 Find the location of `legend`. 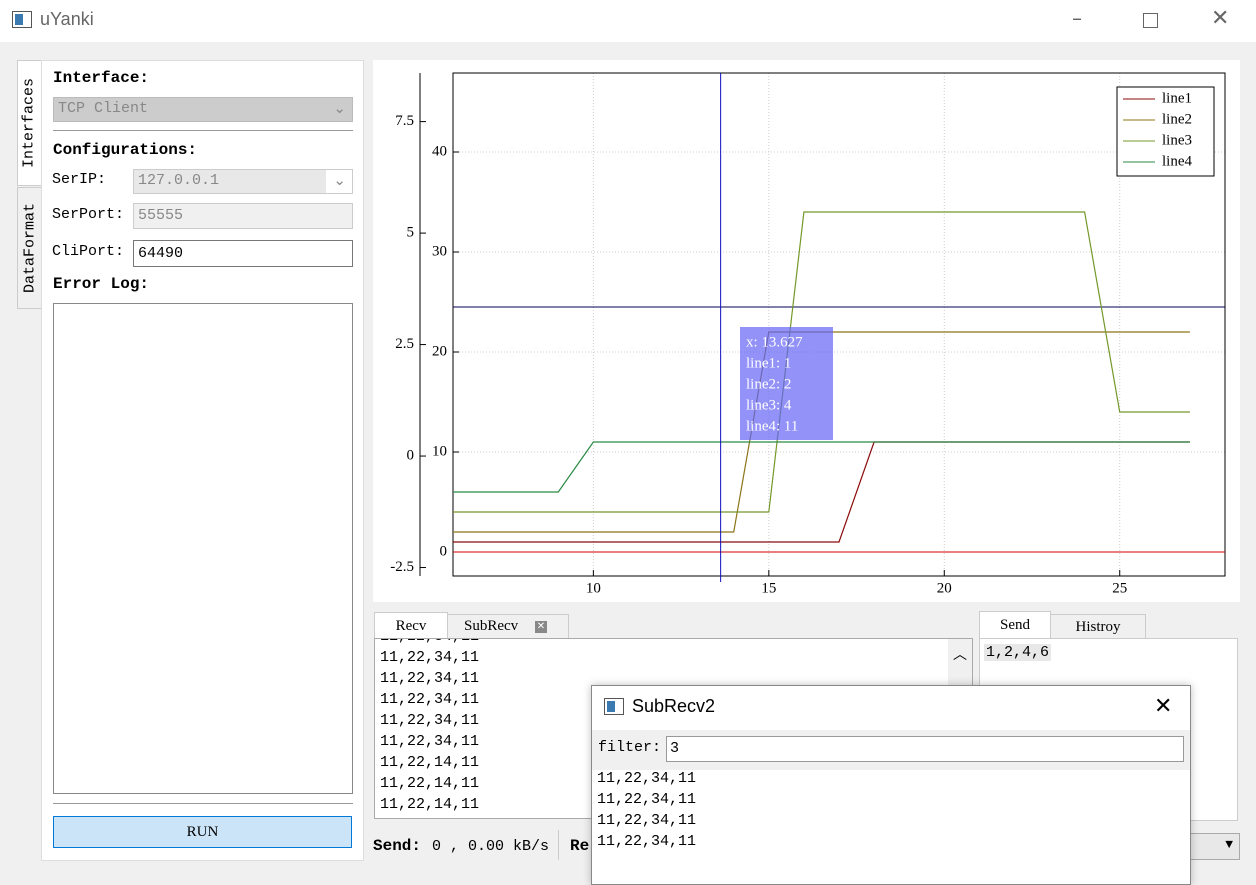

legend is located at coordinates (1165, 131).